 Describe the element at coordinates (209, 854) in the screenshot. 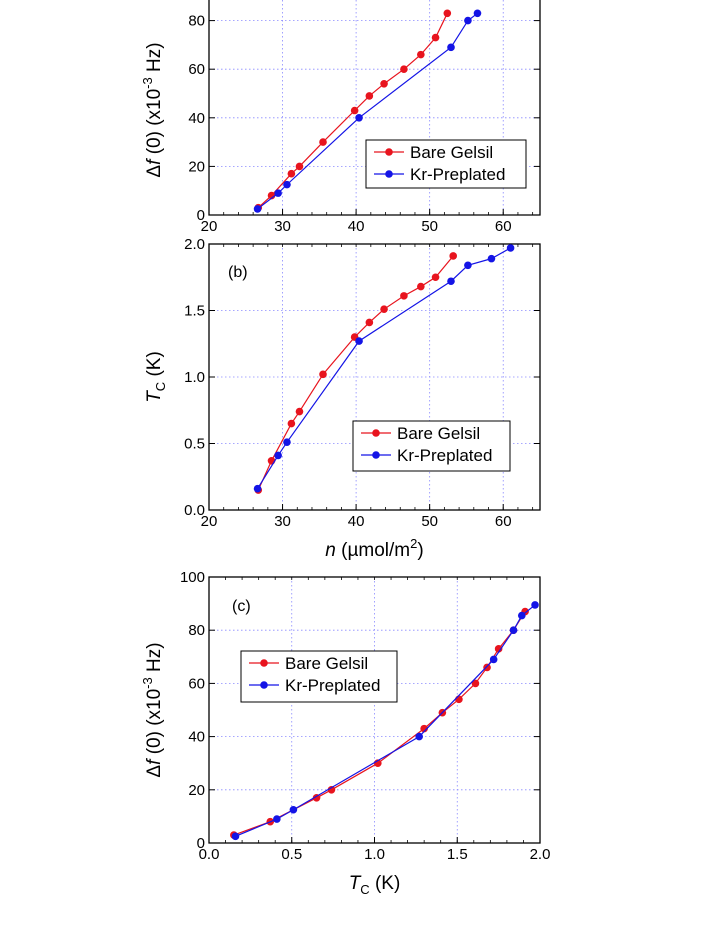

I see `x-tick-label: 0.0` at that location.